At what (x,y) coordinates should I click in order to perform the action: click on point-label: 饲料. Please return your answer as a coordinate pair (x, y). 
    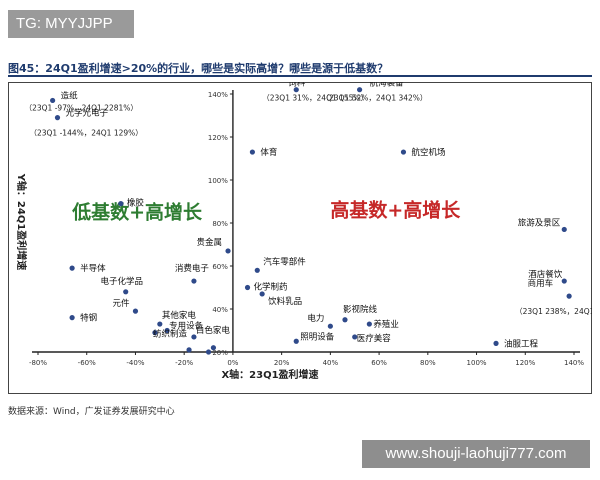
    Looking at the image, I should click on (297, 85).